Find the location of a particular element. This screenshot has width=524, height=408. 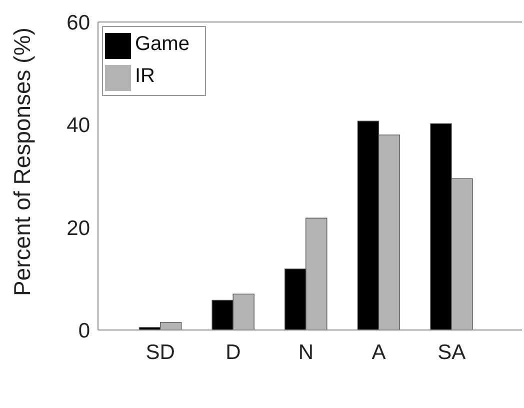

x-tick-label: D is located at coordinates (233, 352).